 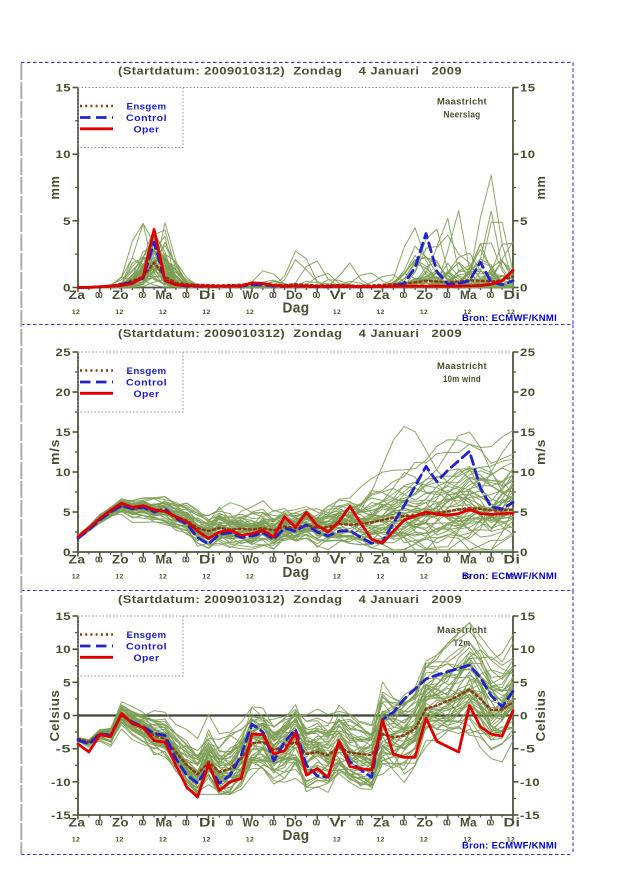 I want to click on svg-text: T2m, so click(x=462, y=643).